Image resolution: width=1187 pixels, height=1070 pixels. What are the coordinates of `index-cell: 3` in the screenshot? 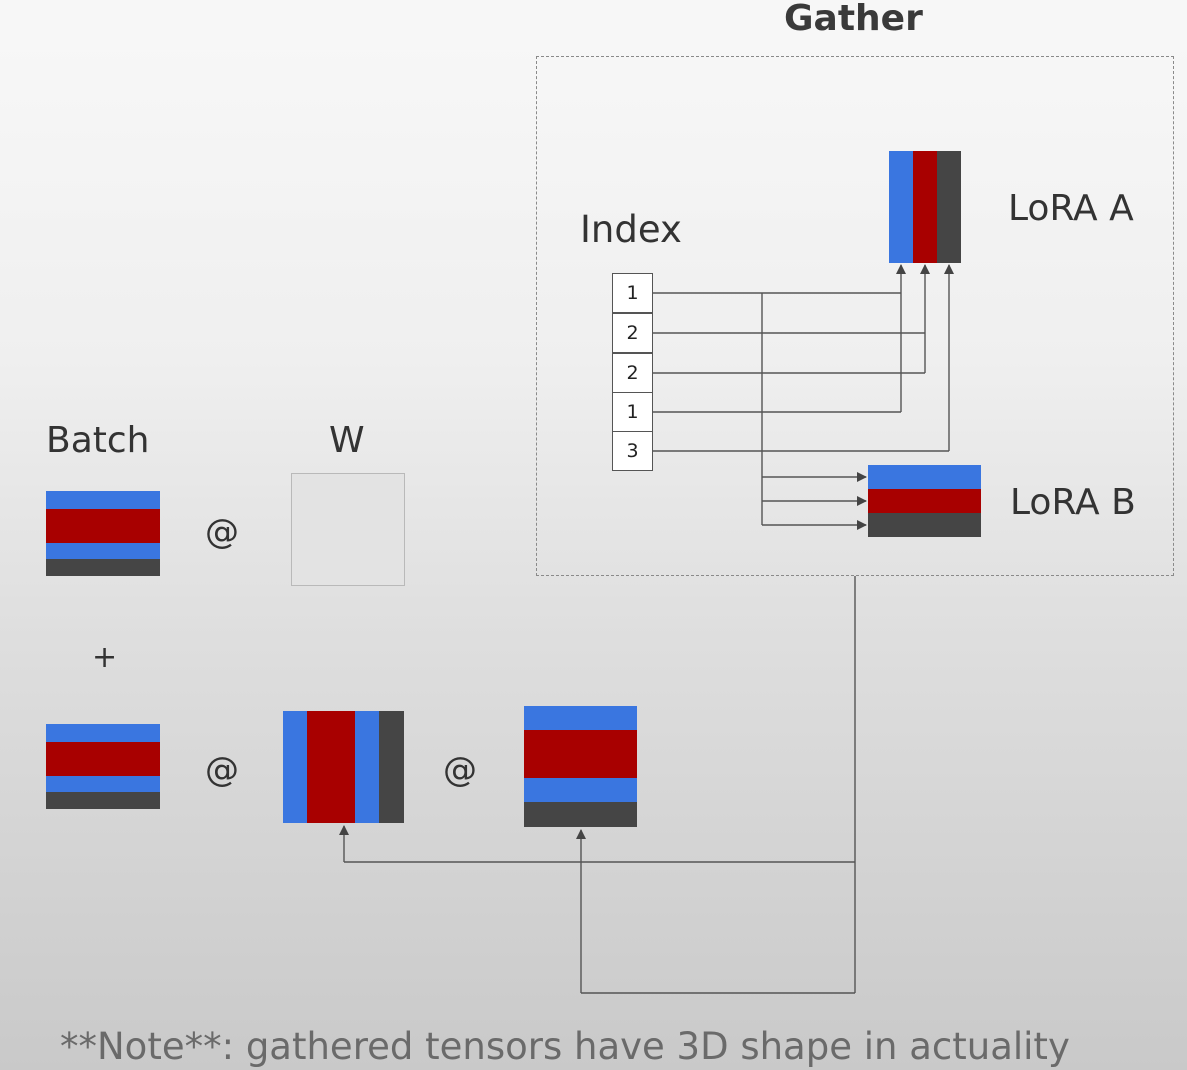 It's located at (632, 451).